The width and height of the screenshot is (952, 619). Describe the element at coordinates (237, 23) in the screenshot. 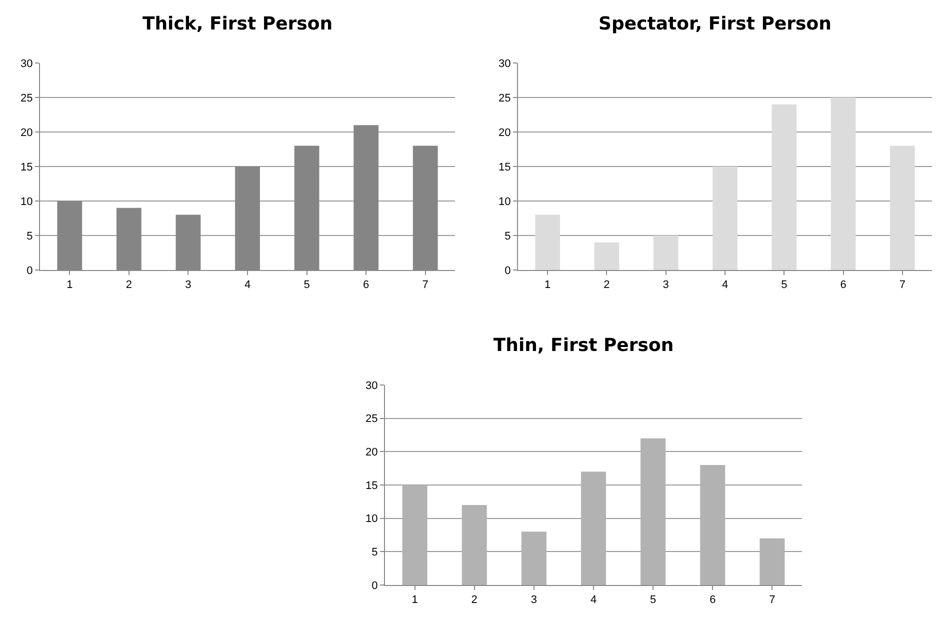

I see `chart-title: Thick, First Person` at that location.